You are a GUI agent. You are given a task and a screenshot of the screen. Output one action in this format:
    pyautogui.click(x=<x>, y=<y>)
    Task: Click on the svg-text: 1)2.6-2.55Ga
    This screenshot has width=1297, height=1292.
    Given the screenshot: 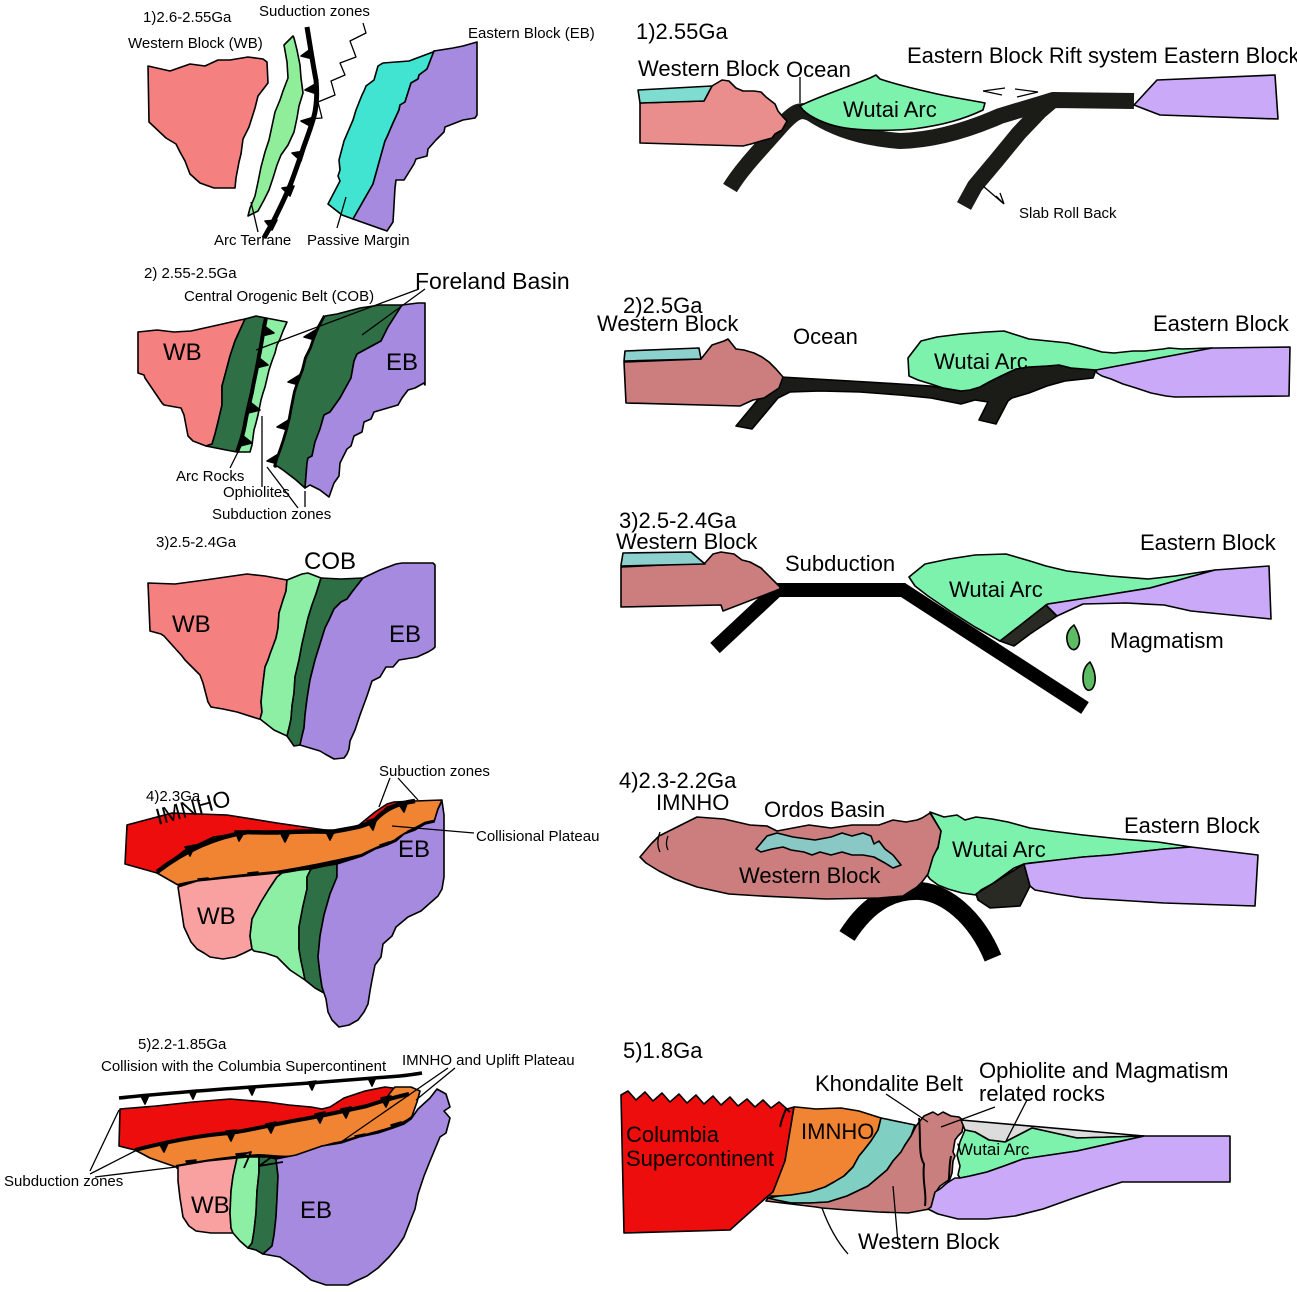 What is the action you would take?
    pyautogui.click(x=187, y=17)
    